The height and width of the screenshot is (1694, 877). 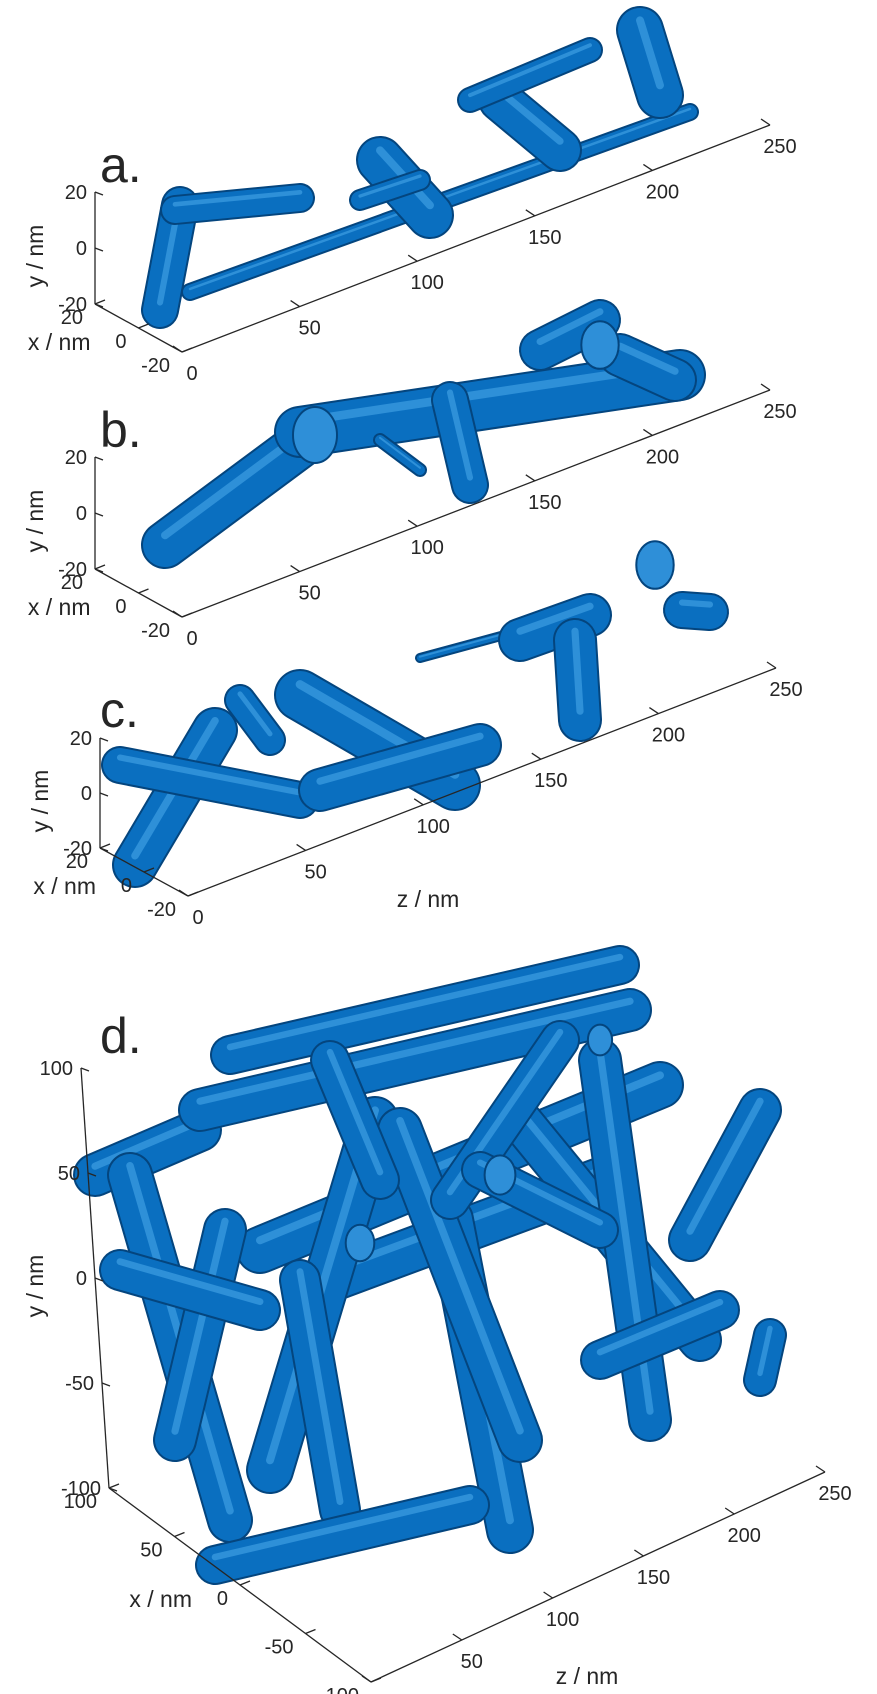 What do you see at coordinates (121, 430) in the screenshot?
I see `panel-label: b.` at bounding box center [121, 430].